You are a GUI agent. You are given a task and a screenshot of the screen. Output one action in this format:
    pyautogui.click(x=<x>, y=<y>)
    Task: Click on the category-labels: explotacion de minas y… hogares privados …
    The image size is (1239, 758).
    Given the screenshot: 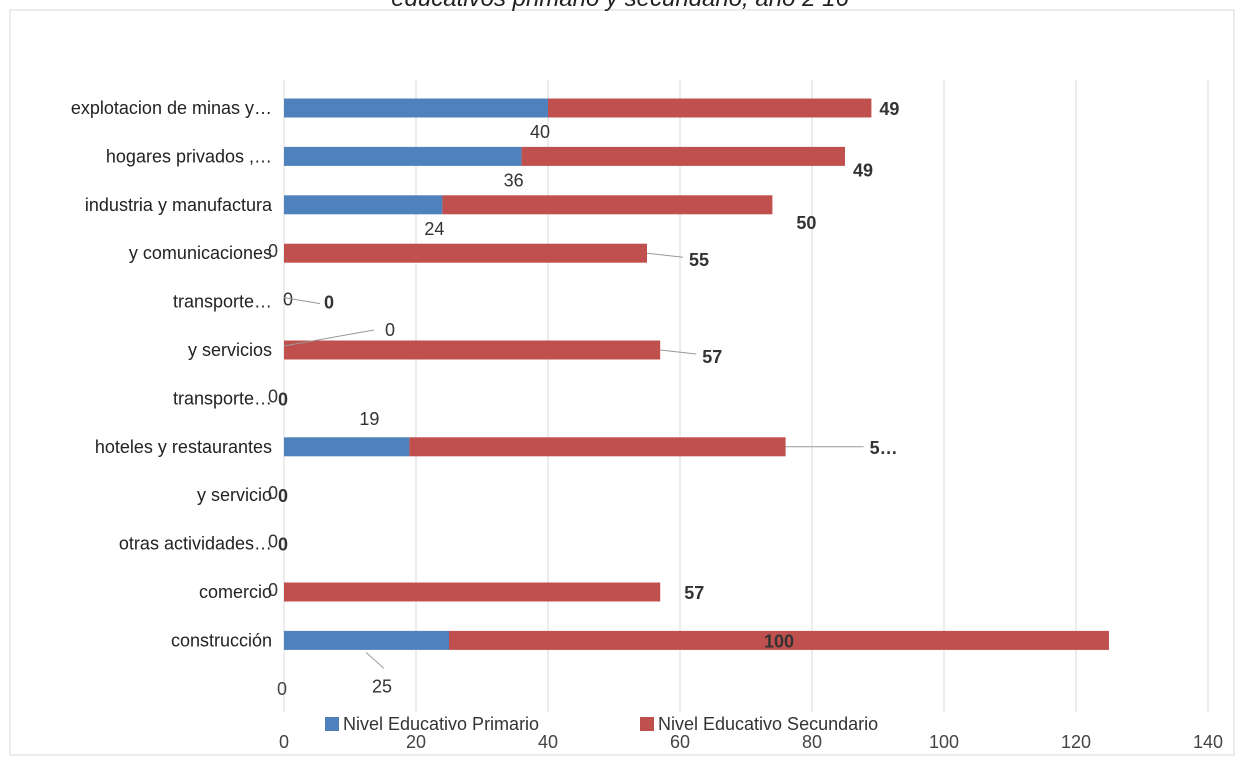 What is the action you would take?
    pyautogui.click(x=172, y=374)
    